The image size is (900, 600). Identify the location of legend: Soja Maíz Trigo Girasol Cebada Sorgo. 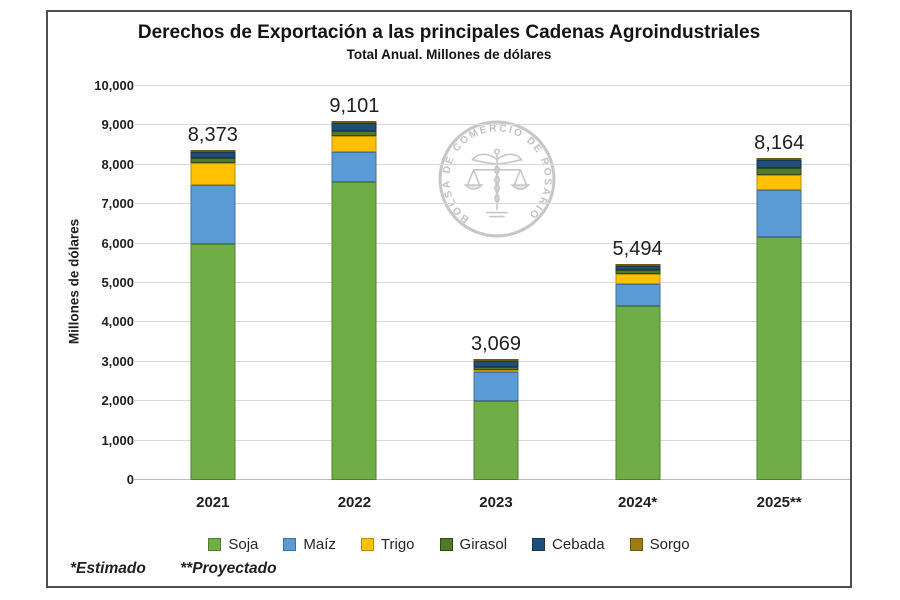
(449, 544).